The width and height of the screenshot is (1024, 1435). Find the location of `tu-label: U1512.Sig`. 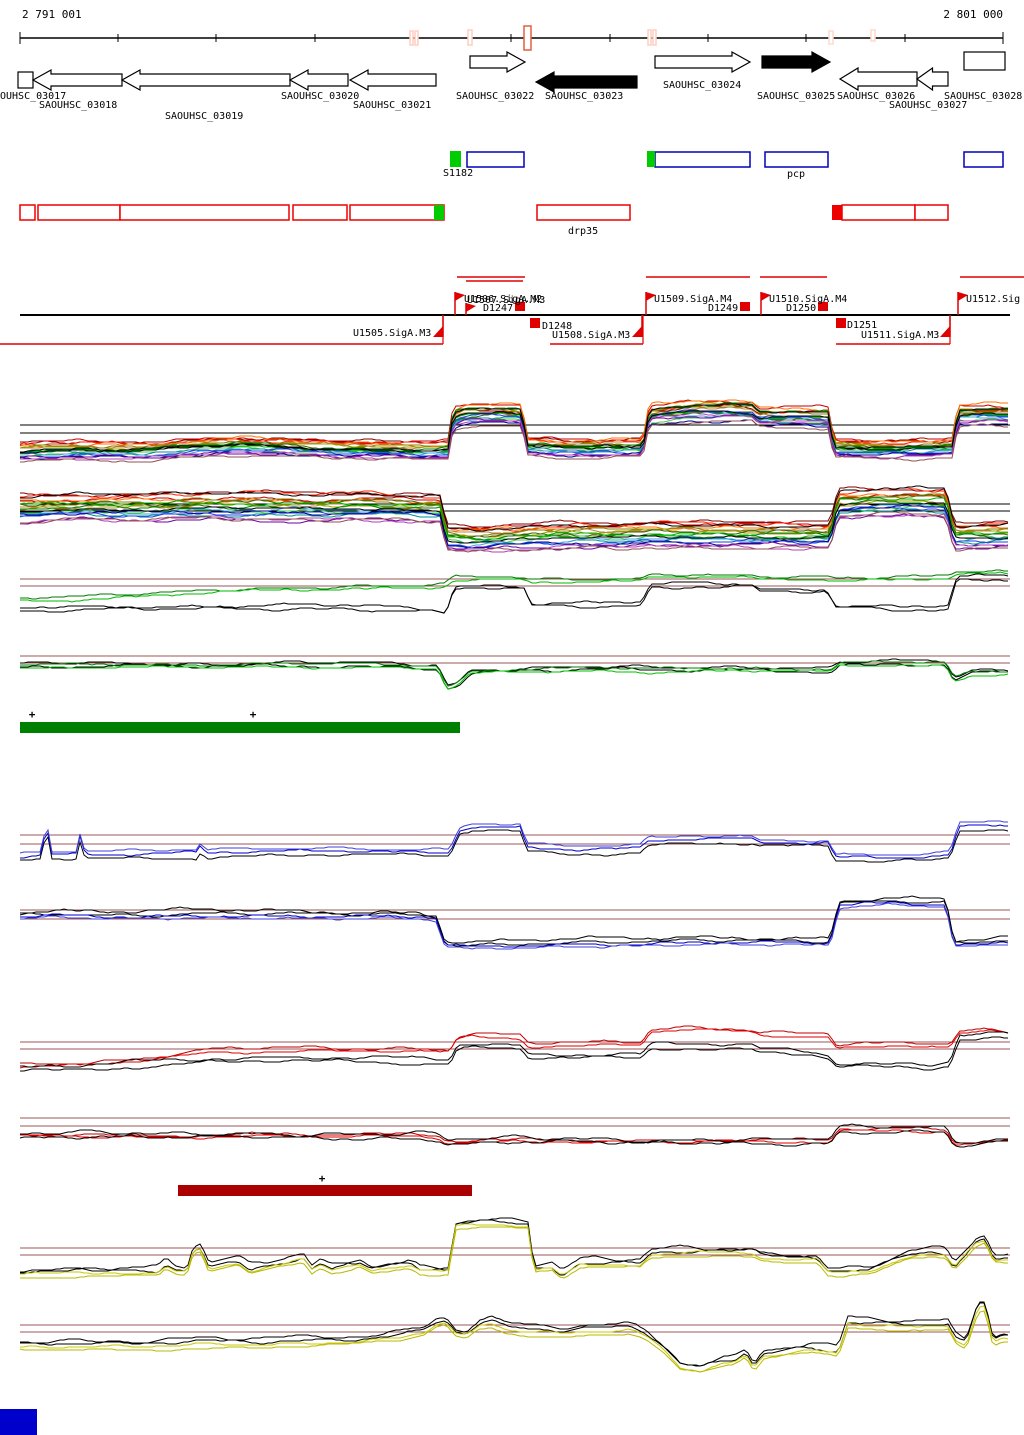

tu-label: U1512.Sig is located at coordinates (993, 299).